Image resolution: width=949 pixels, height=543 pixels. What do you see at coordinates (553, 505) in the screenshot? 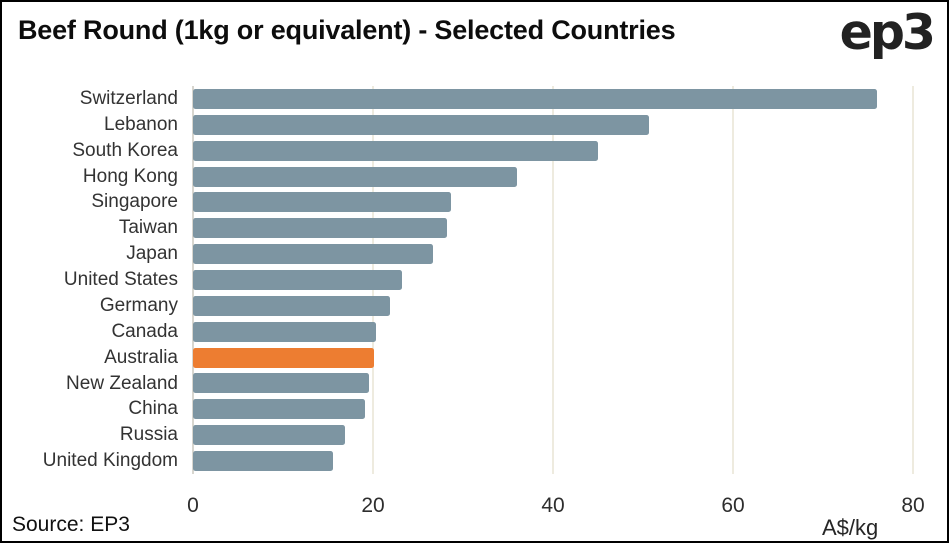
I see `x-tick-label-40: 40` at bounding box center [553, 505].